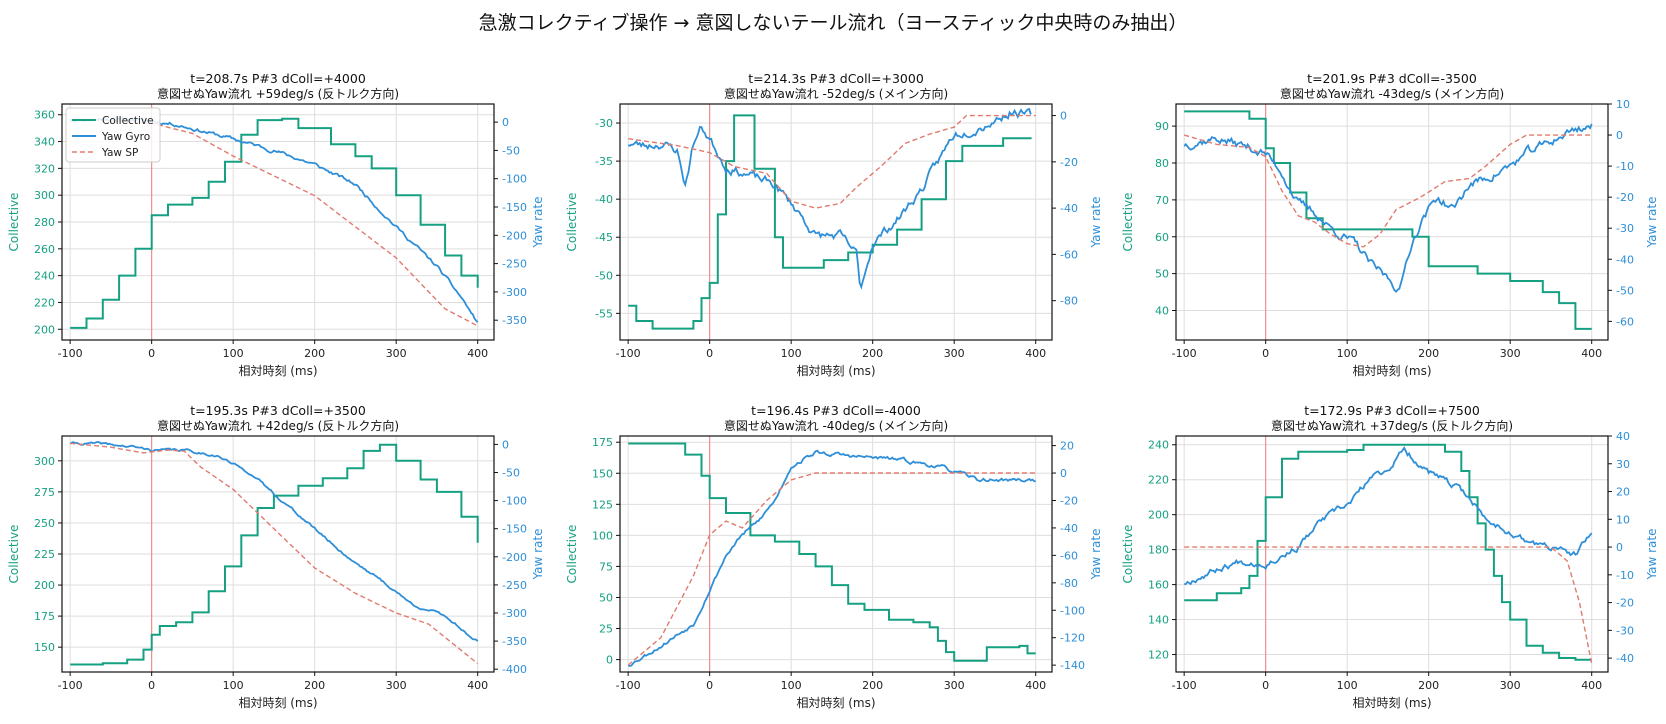 This screenshot has height=724, width=1666. Describe the element at coordinates (44, 302) in the screenshot. I see `y-tick-label: 220` at that location.